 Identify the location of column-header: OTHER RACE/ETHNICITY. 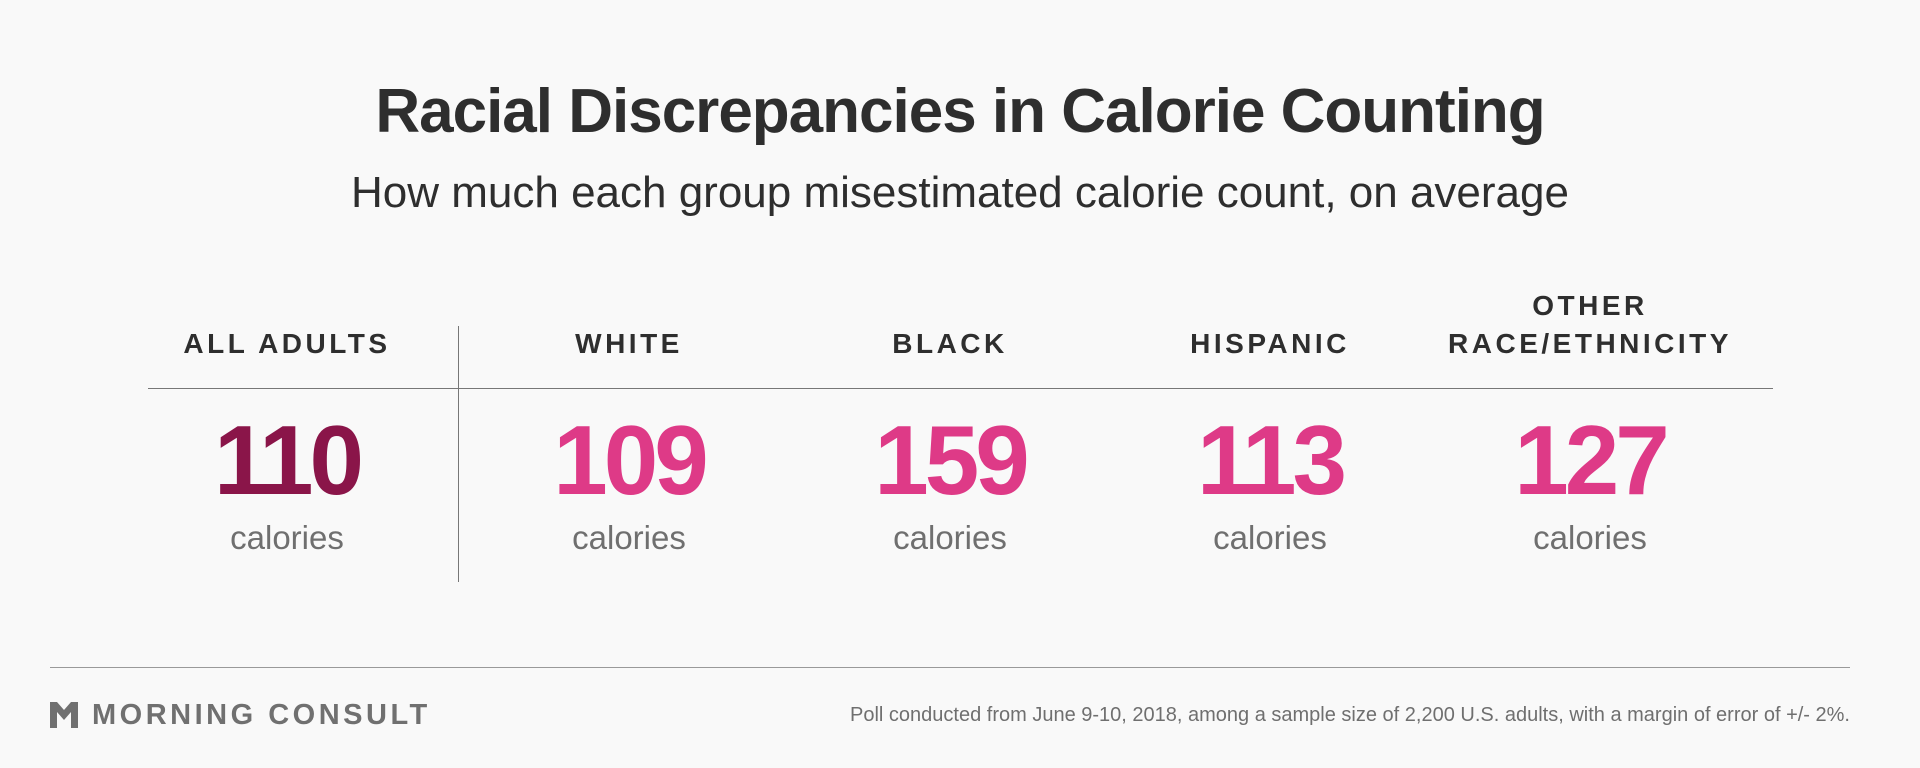
(1590, 325).